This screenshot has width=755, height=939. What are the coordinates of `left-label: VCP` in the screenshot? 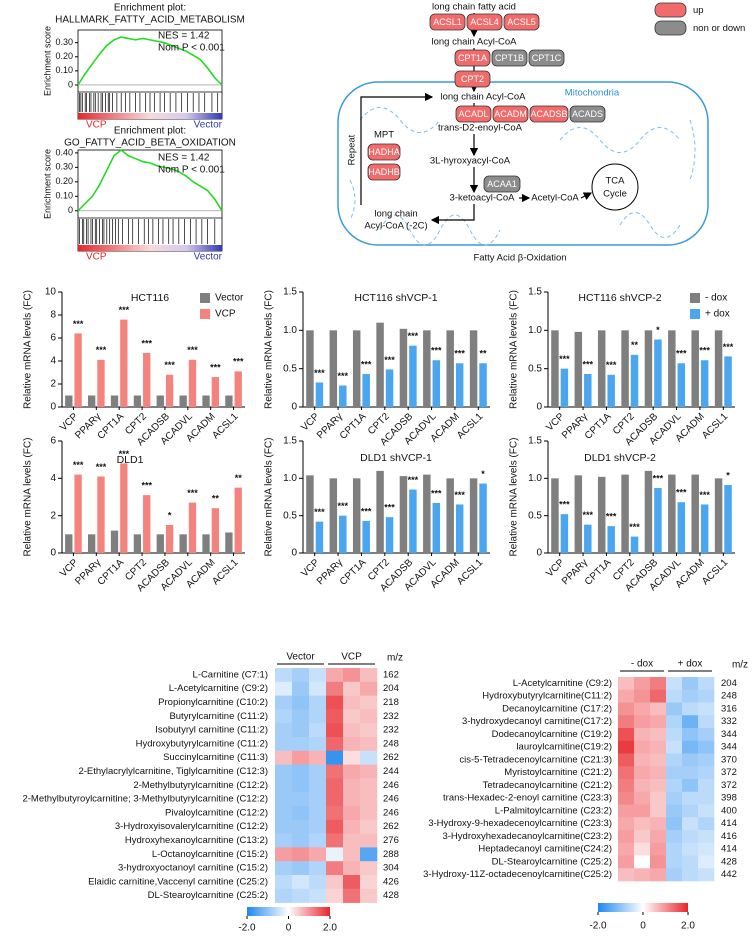 It's located at (96, 257).